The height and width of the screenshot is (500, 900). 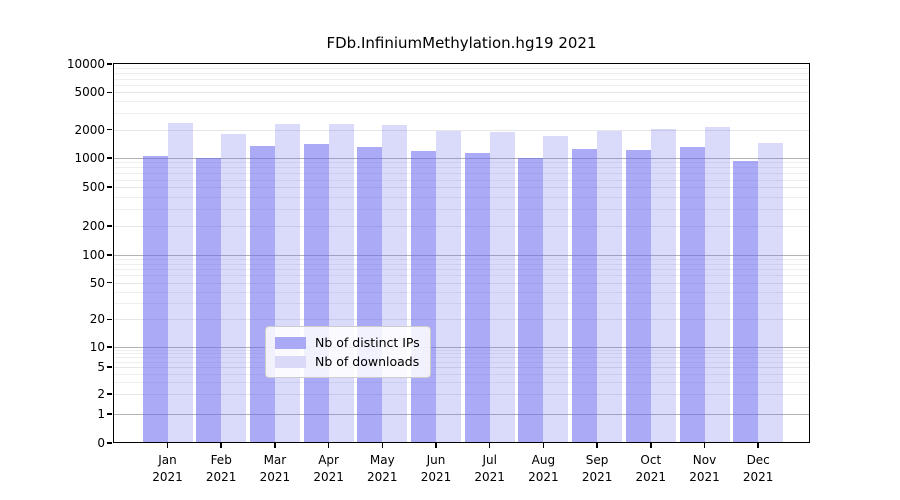 What do you see at coordinates (234, 288) in the screenshot?
I see `bar-downloads-feb` at bounding box center [234, 288].